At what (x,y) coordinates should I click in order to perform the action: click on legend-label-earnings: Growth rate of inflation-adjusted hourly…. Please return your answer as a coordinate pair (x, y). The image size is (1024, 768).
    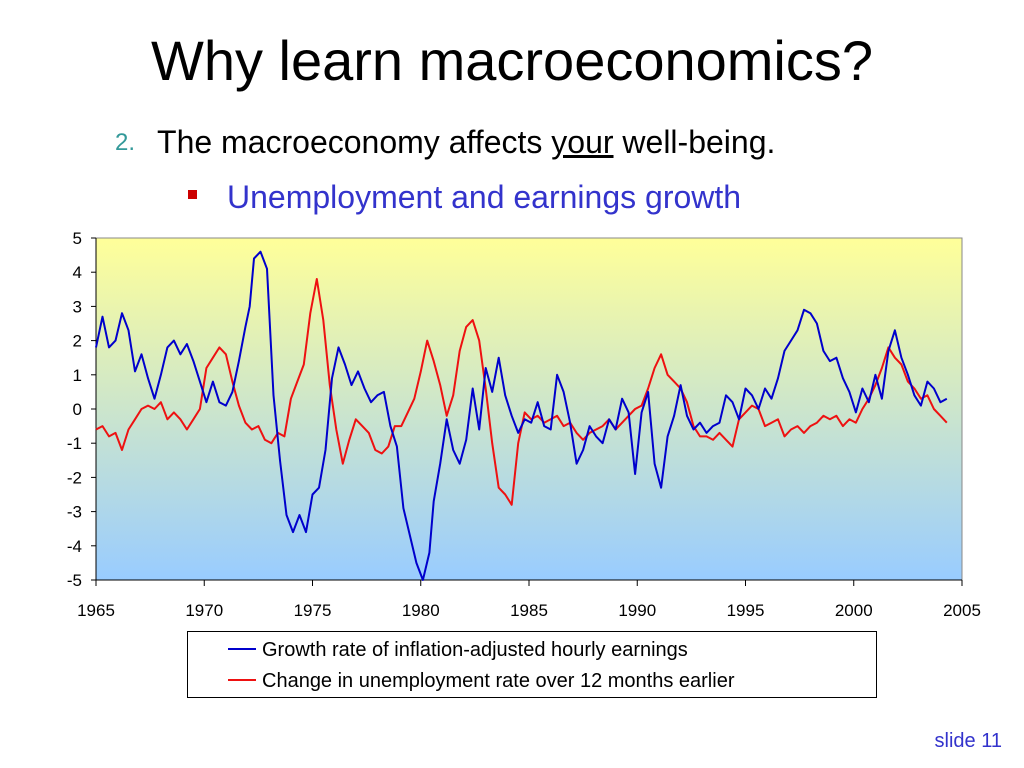
    Looking at the image, I should click on (475, 650).